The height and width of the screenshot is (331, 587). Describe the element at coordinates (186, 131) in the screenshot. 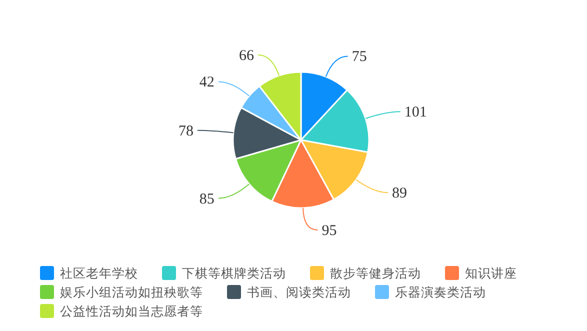

I see `data-label: 78` at that location.